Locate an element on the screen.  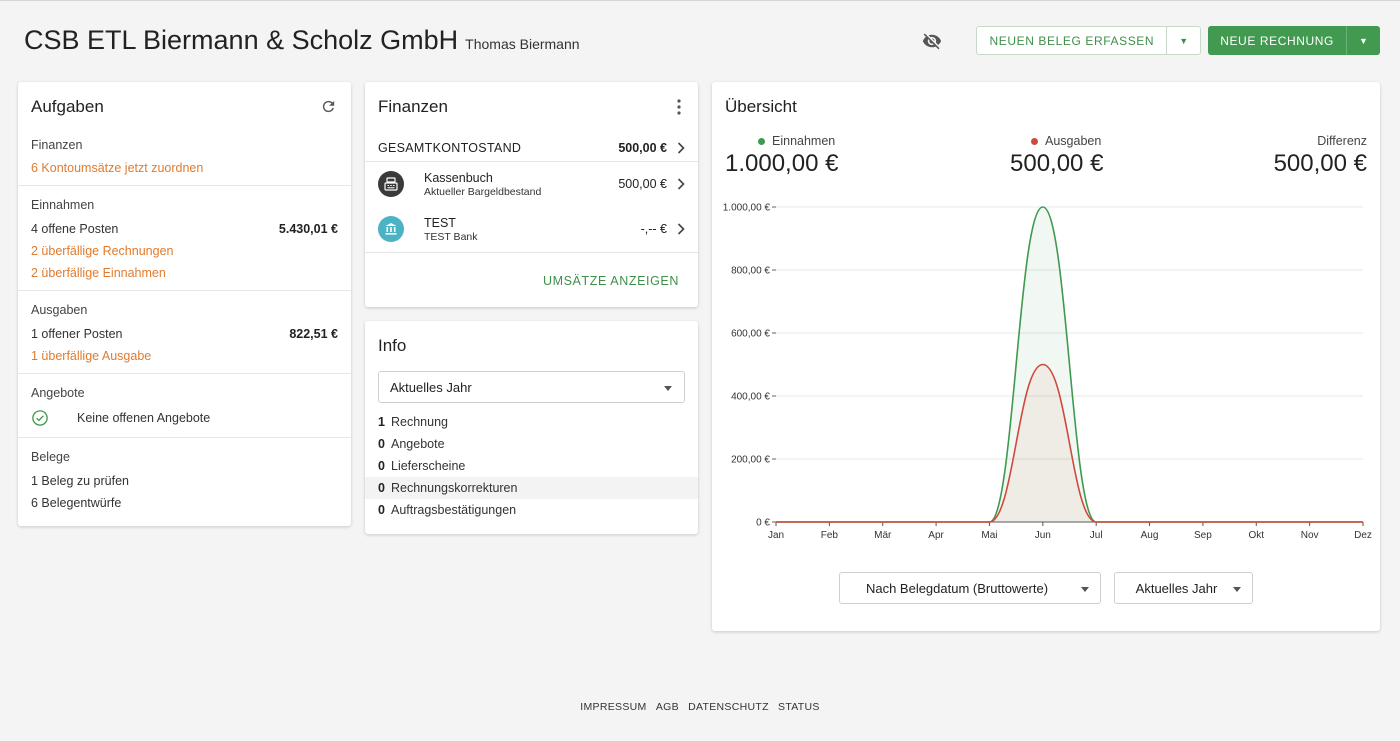
x-tick-label: Feb is located at coordinates (830, 535).